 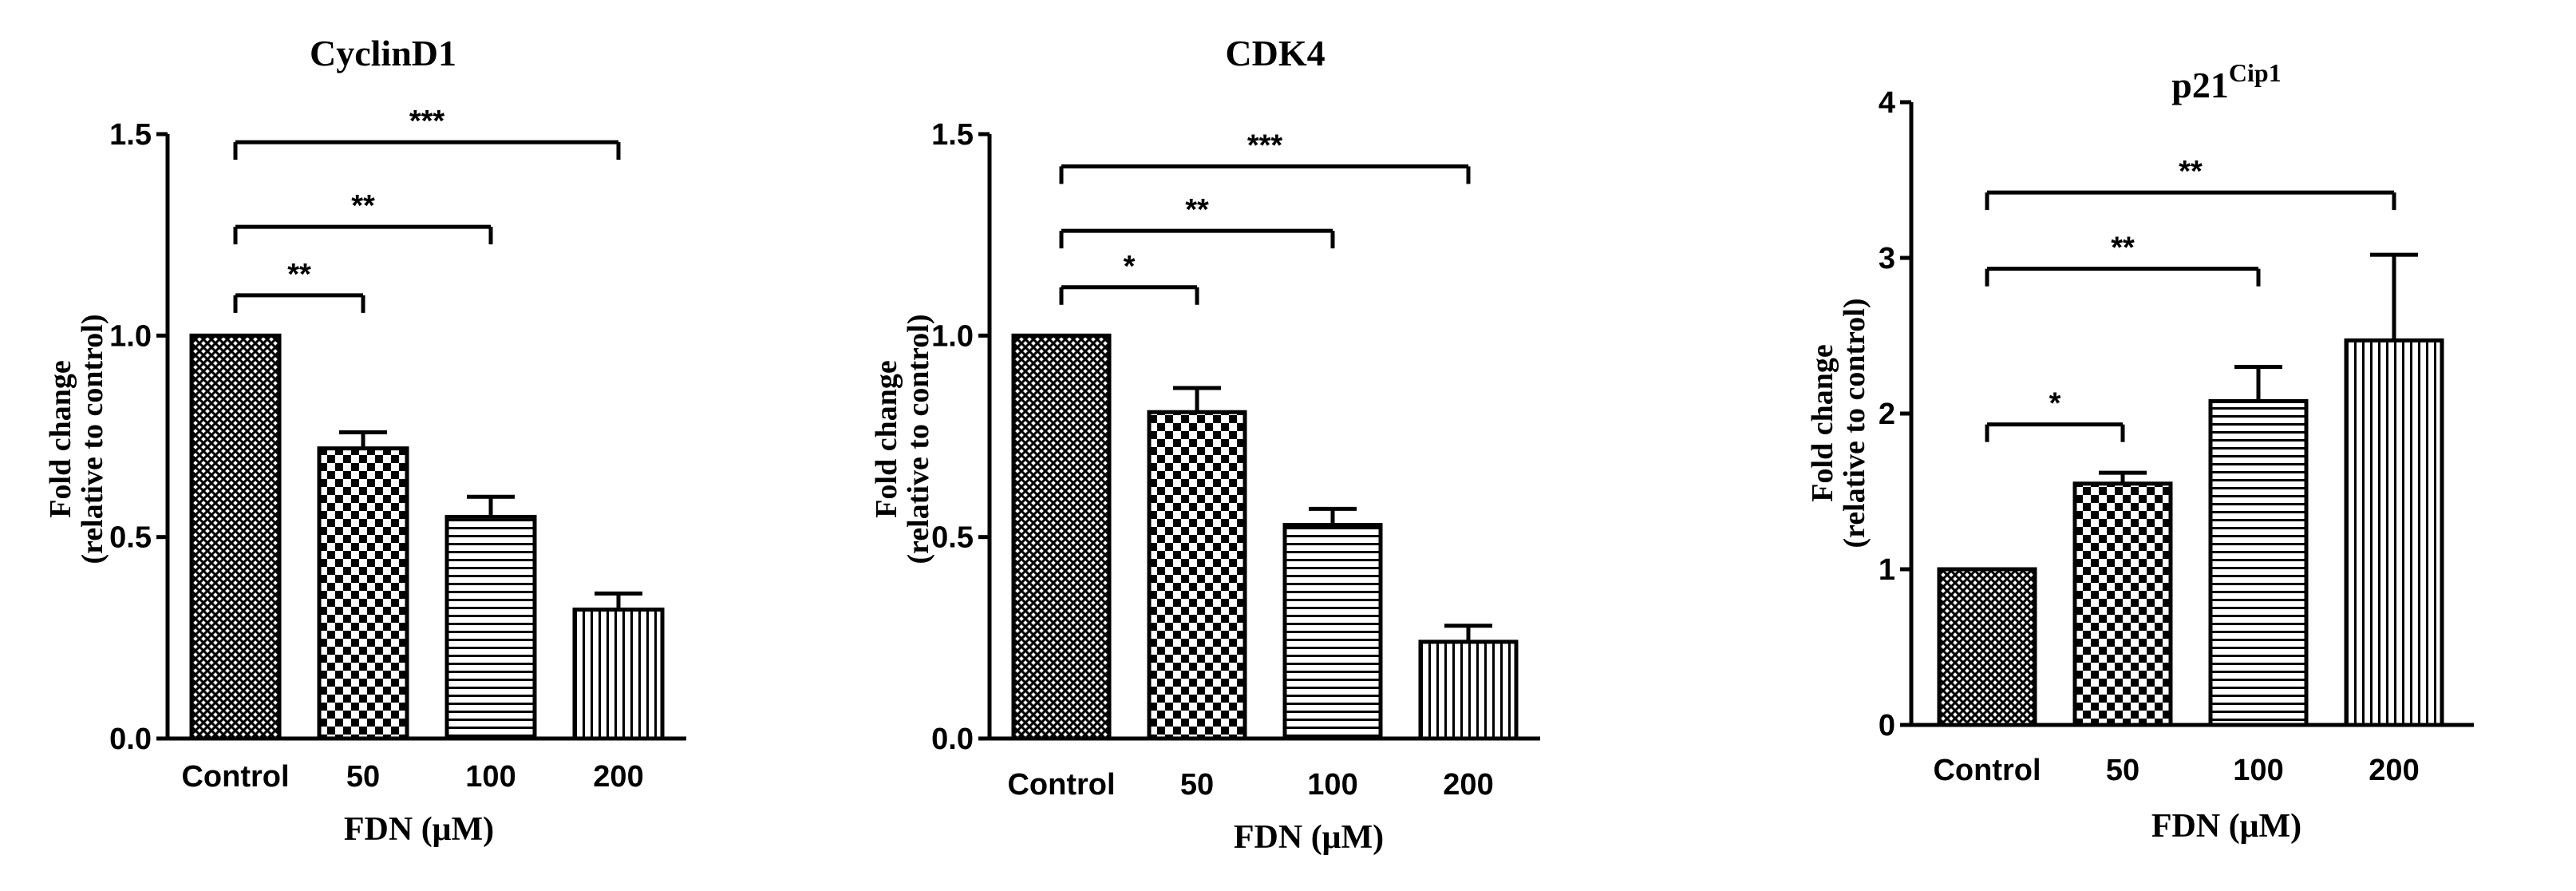 I want to click on y-tick-label: 2, so click(x=1887, y=414).